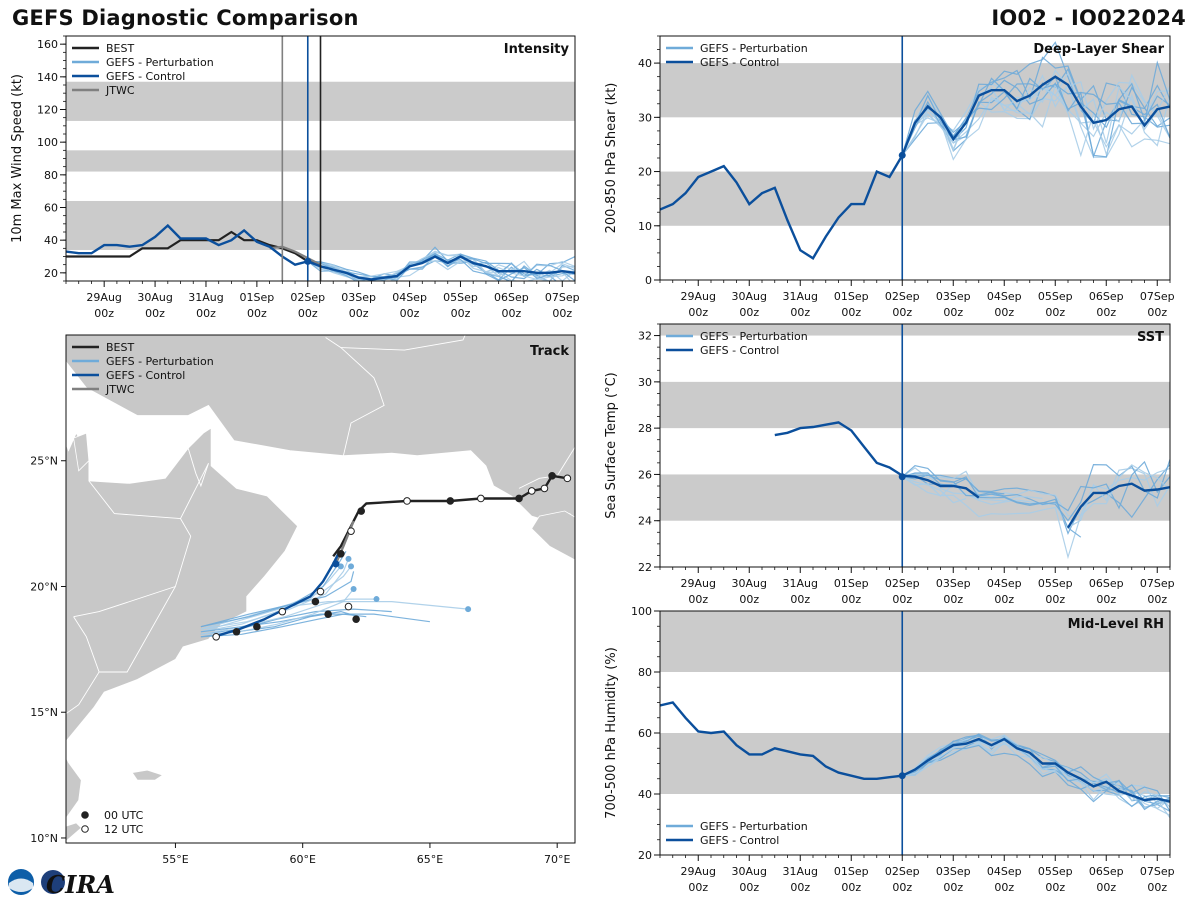  Describe the element at coordinates (273, 589) in the screenshot. I see `perturbation-track` at that location.